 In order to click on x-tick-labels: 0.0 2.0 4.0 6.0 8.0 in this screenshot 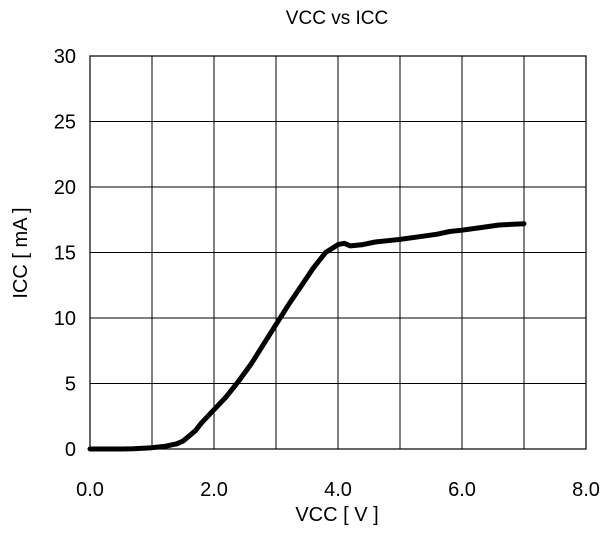, I will do `click(338, 490)`.